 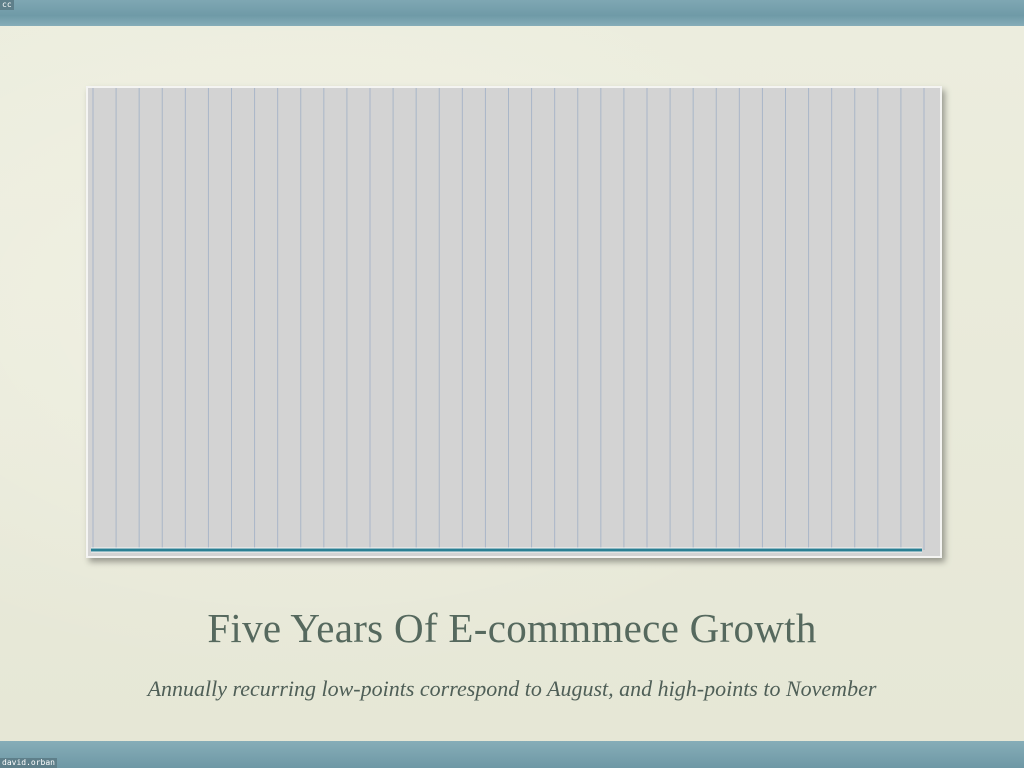 What do you see at coordinates (512, 628) in the screenshot?
I see `slide-title: Five Years Of E-commmece Growth` at bounding box center [512, 628].